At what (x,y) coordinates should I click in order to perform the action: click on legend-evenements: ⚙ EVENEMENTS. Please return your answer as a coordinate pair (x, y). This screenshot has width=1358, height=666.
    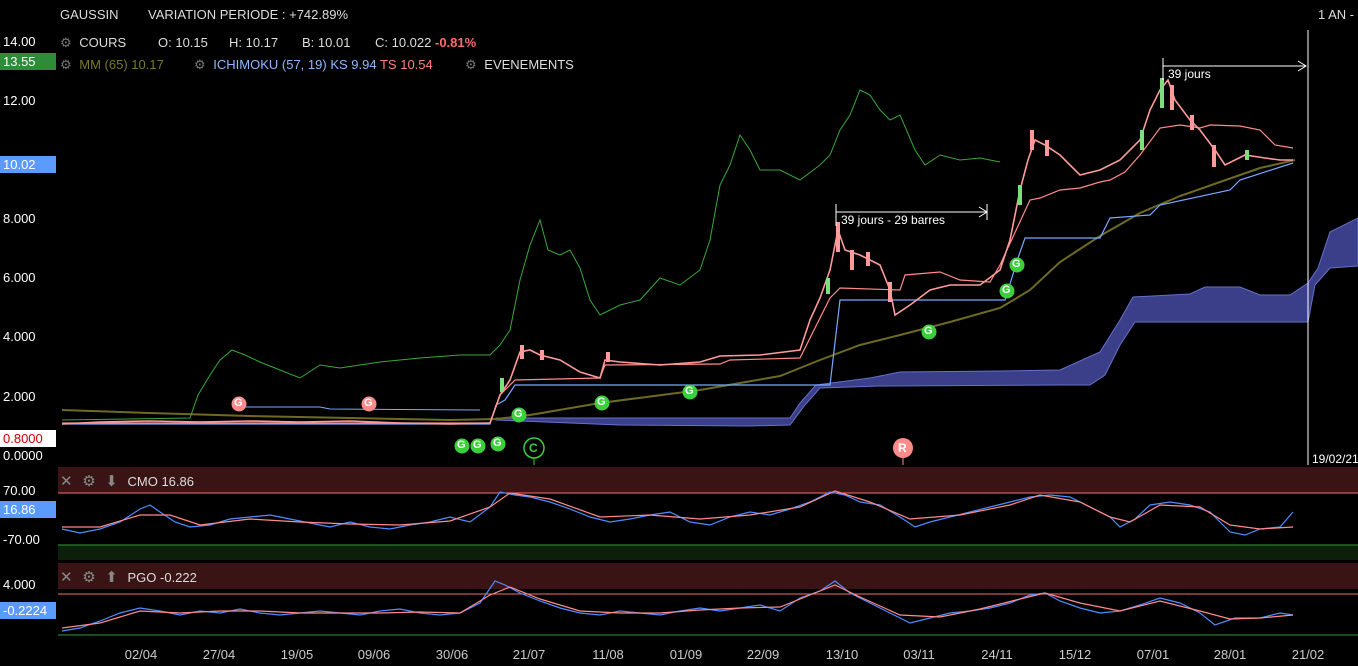
    Looking at the image, I should click on (519, 65).